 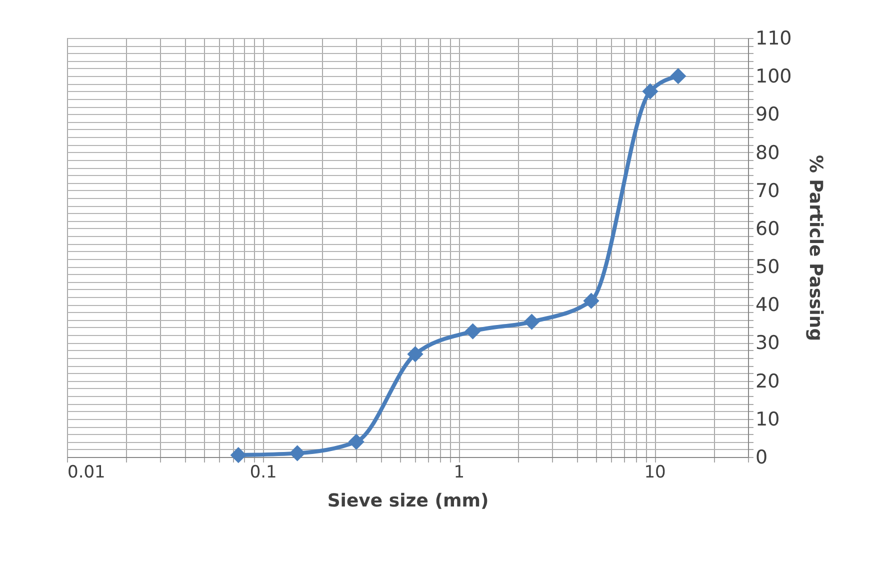 I want to click on x-tick-label: 0.1, so click(x=263, y=472).